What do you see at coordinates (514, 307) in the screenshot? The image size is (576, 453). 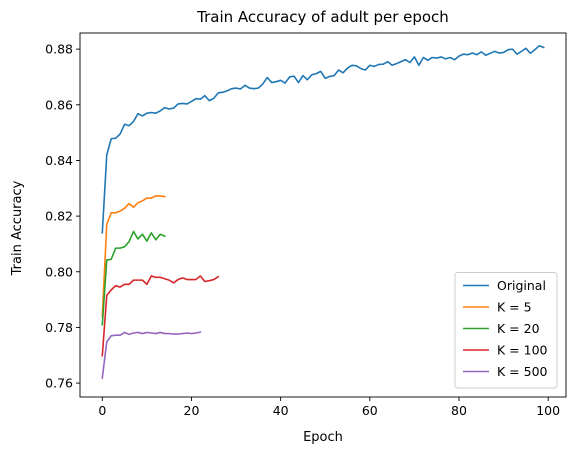 I see `legend-label-1: K = 5` at bounding box center [514, 307].